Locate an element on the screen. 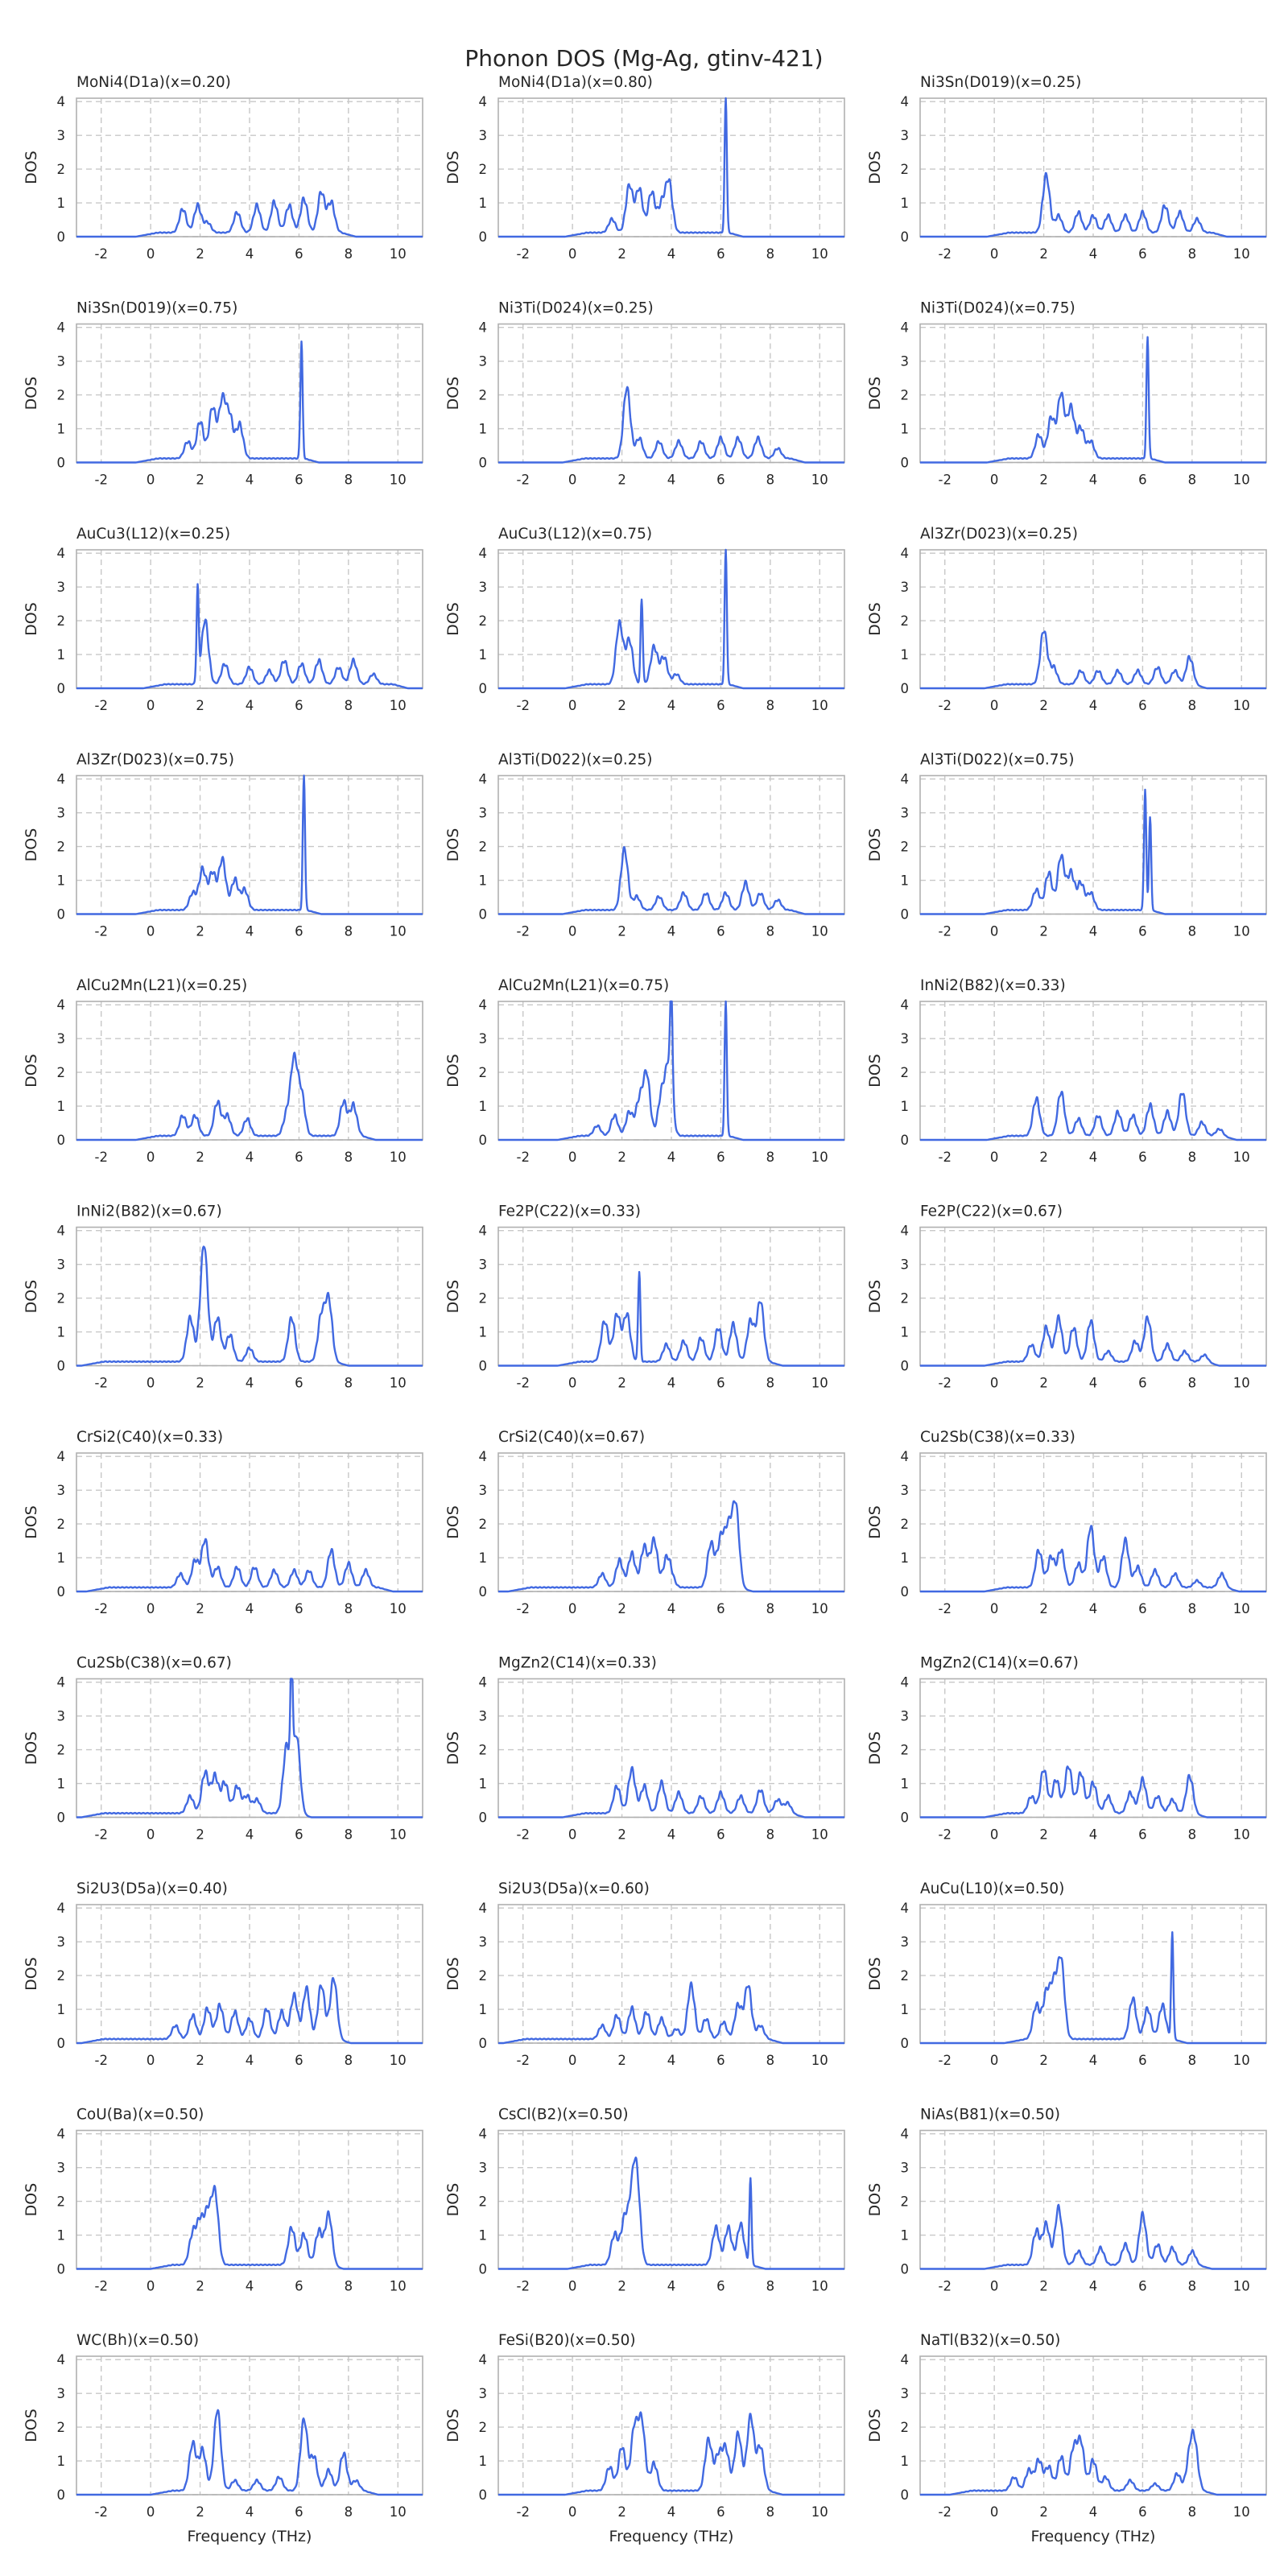  dos-panel: -2 0 2 4 6 8 10 0 1 2 3 4 DOS Al3Zr(D023)(x=0.75) is located at coordinates (223, 845).